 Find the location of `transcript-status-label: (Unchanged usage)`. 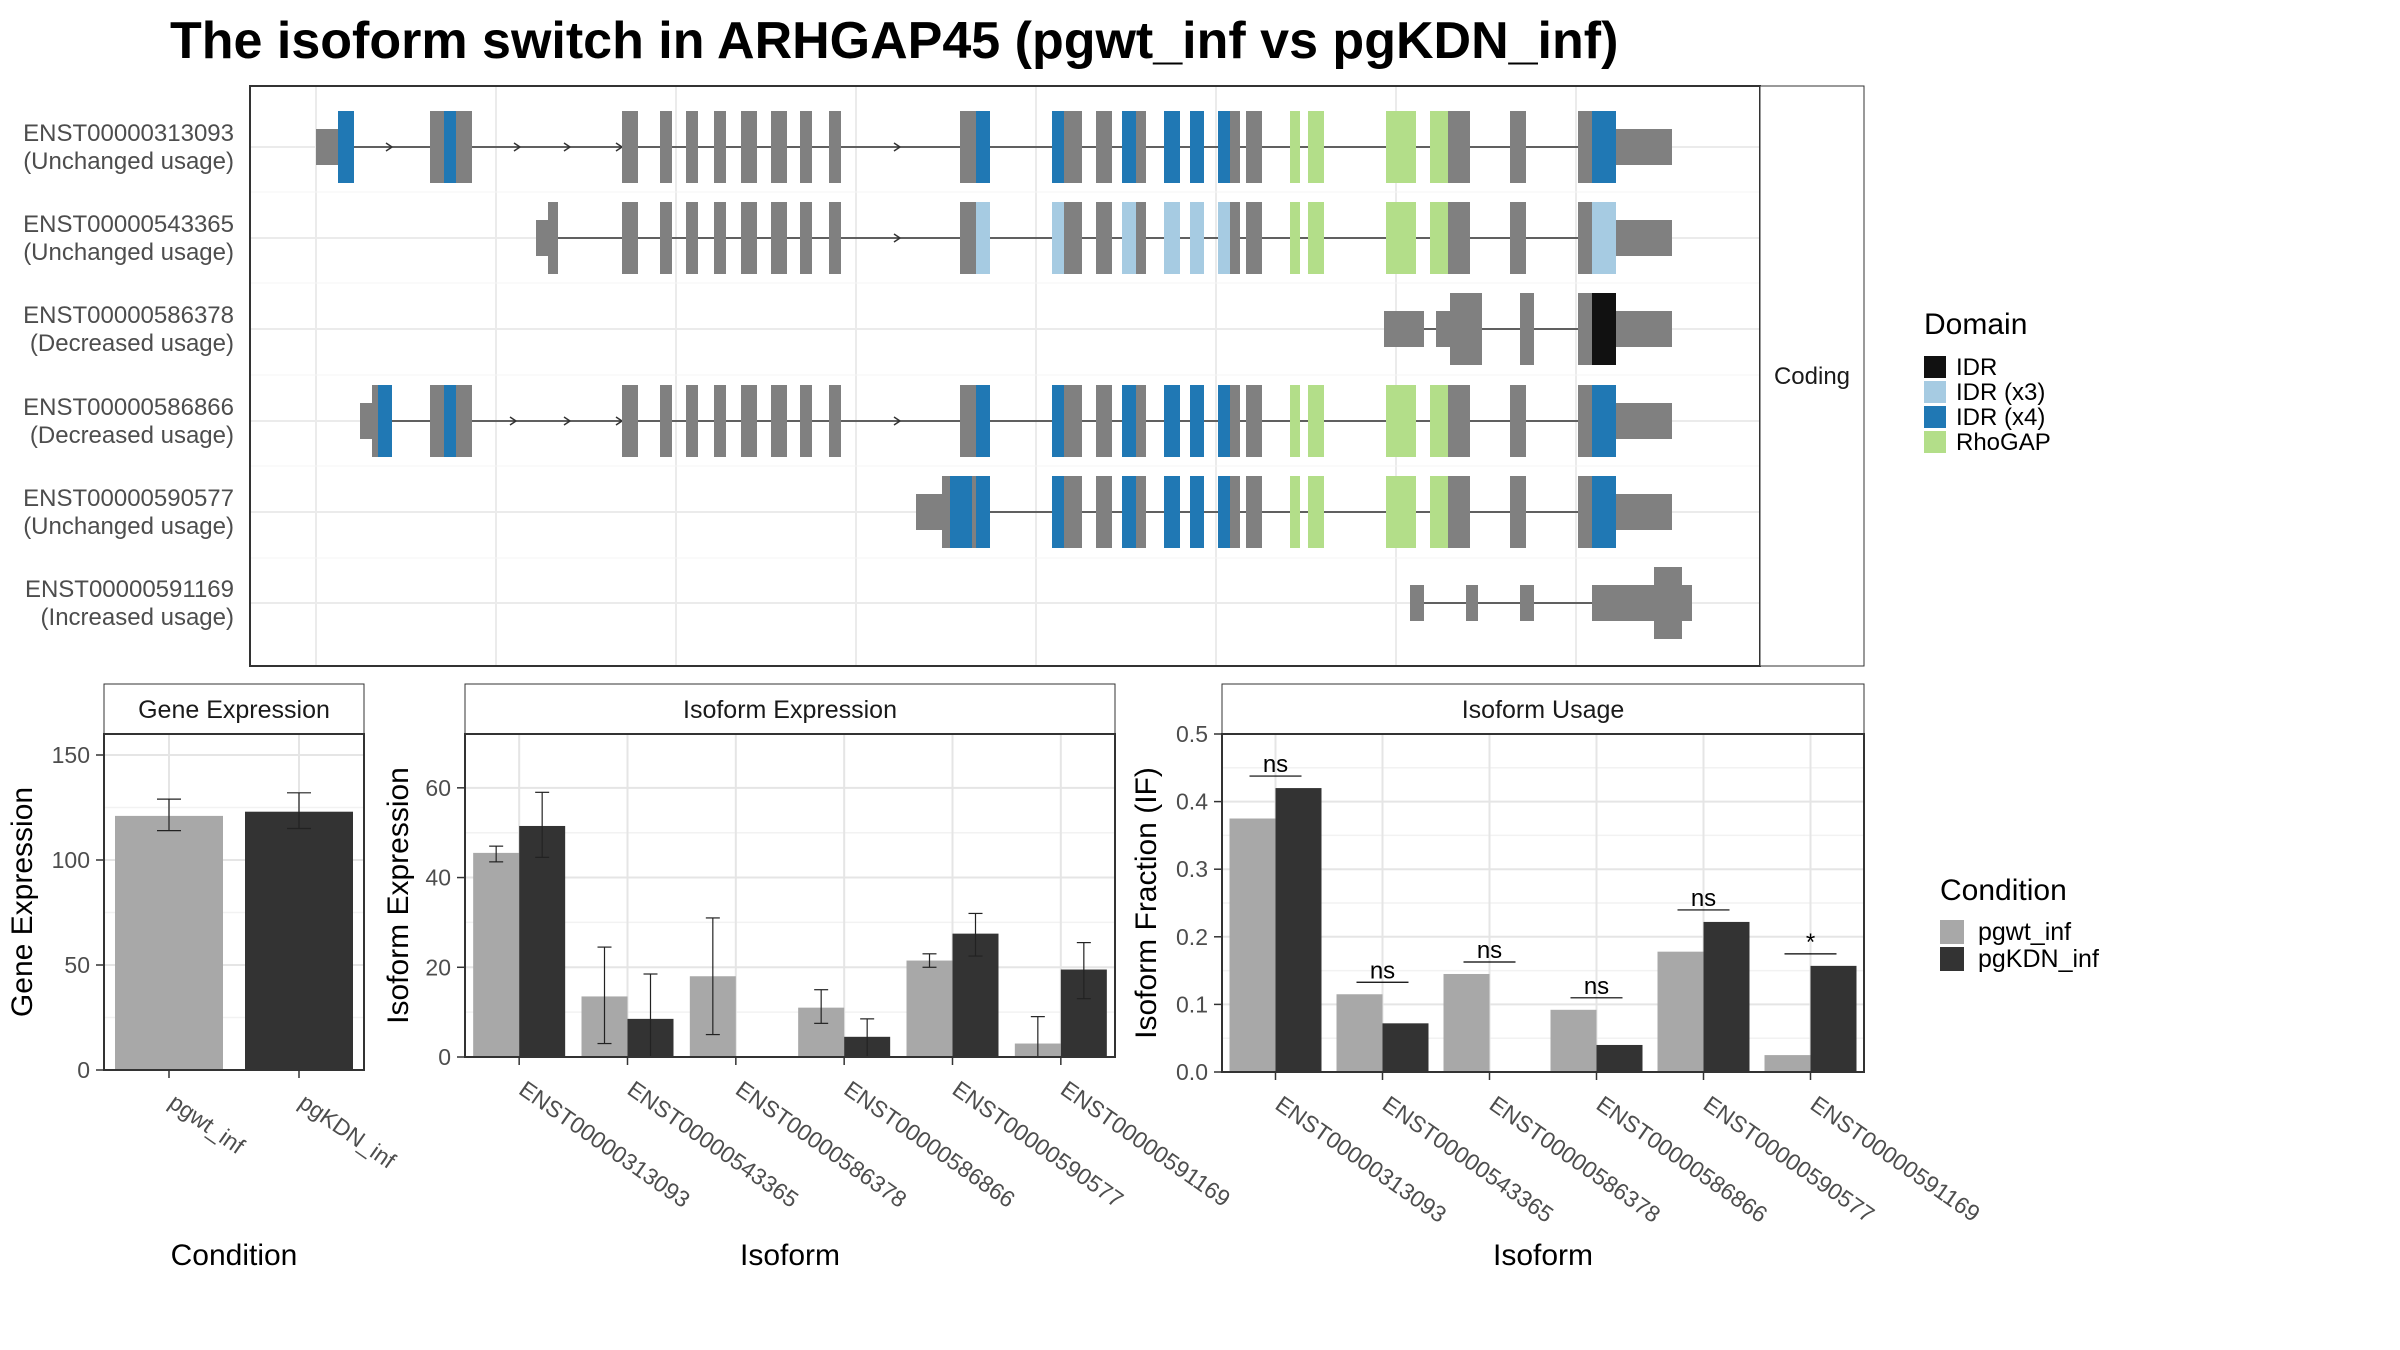

transcript-status-label: (Unchanged usage) is located at coordinates (128, 252).